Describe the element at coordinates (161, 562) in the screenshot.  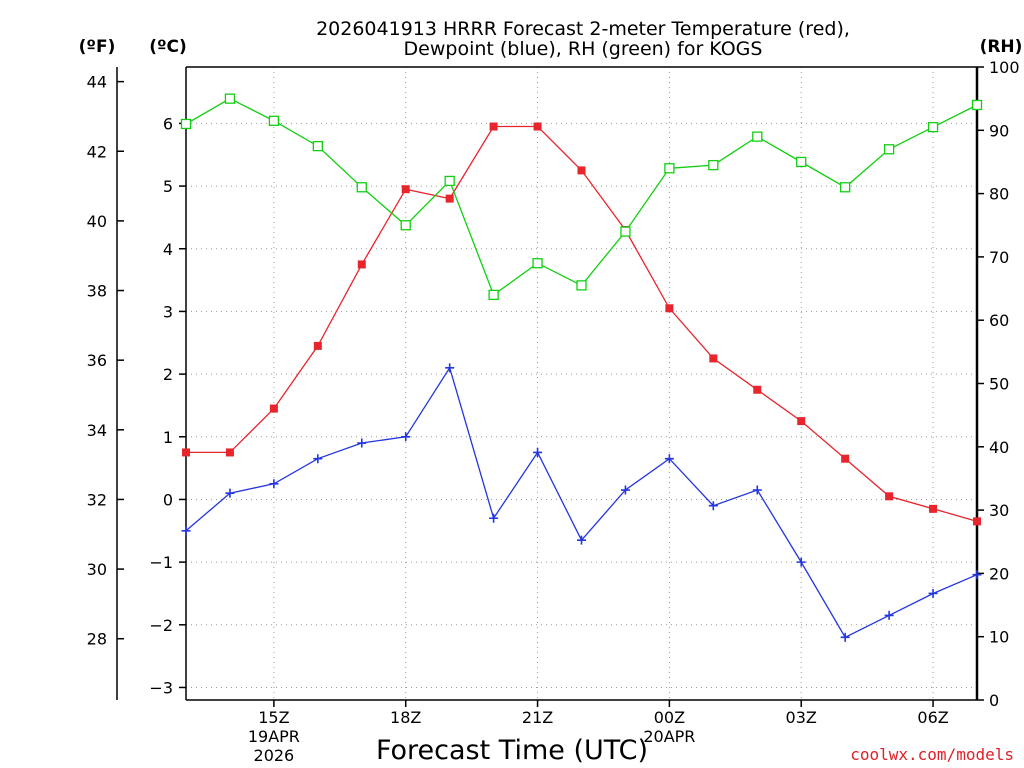
I see `celsius-tick-label: −1` at that location.